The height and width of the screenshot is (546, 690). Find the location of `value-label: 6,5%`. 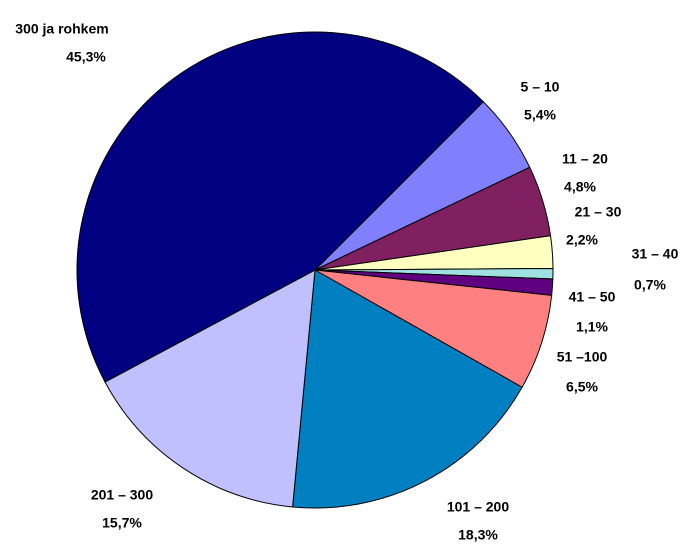

value-label: 6,5% is located at coordinates (582, 387).